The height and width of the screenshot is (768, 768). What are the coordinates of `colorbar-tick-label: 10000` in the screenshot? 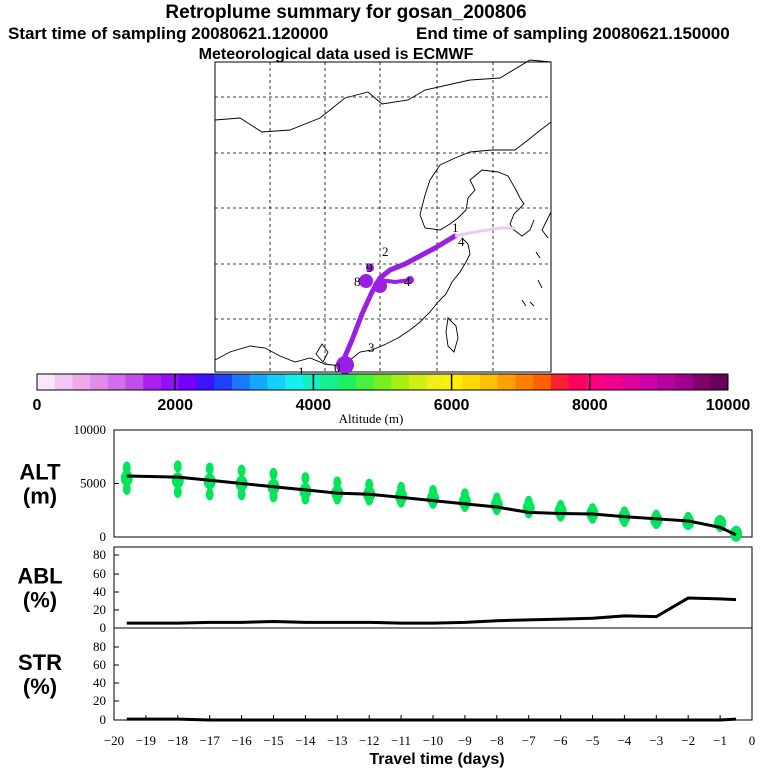 It's located at (728, 405).